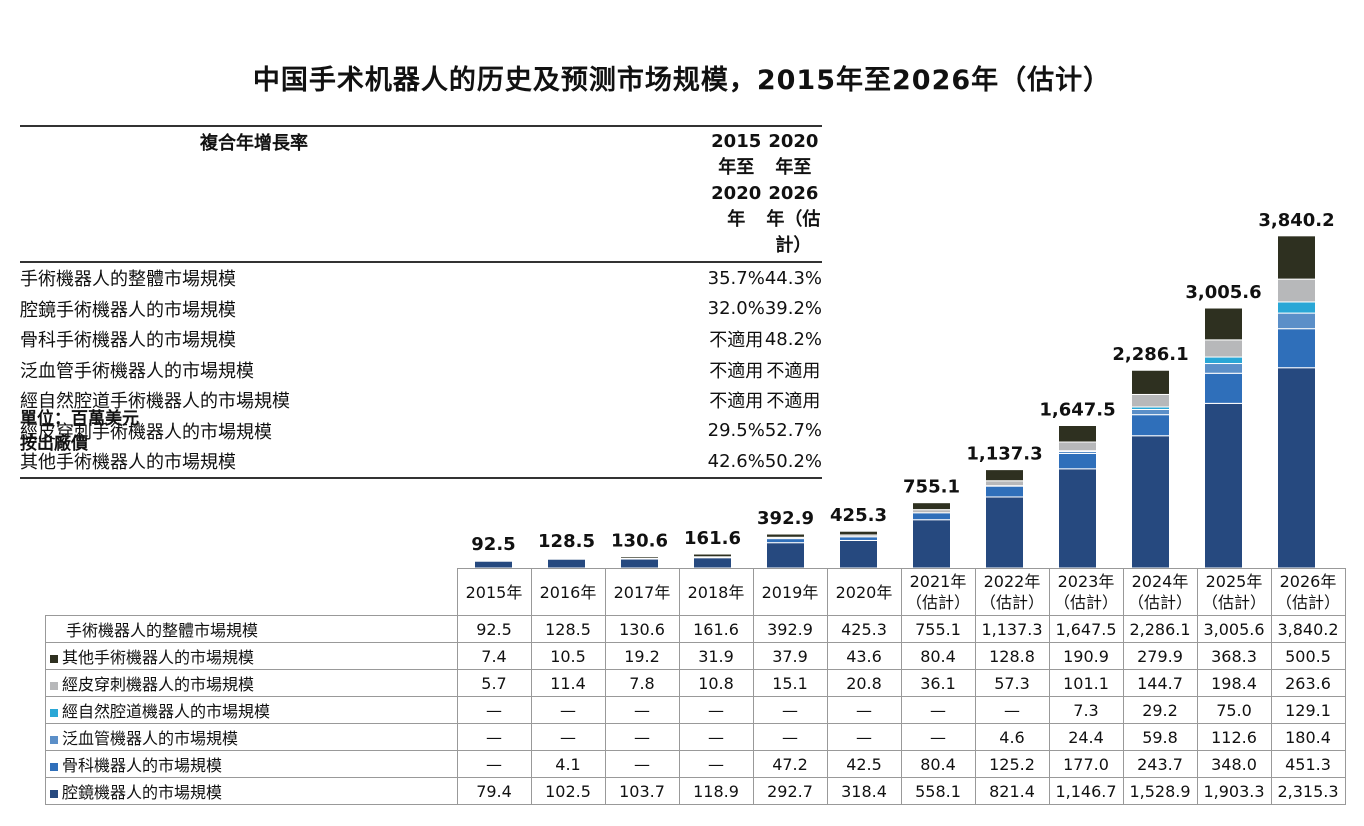 This screenshot has width=1364, height=826. I want to click on series-cell: 7.8, so click(642, 683).